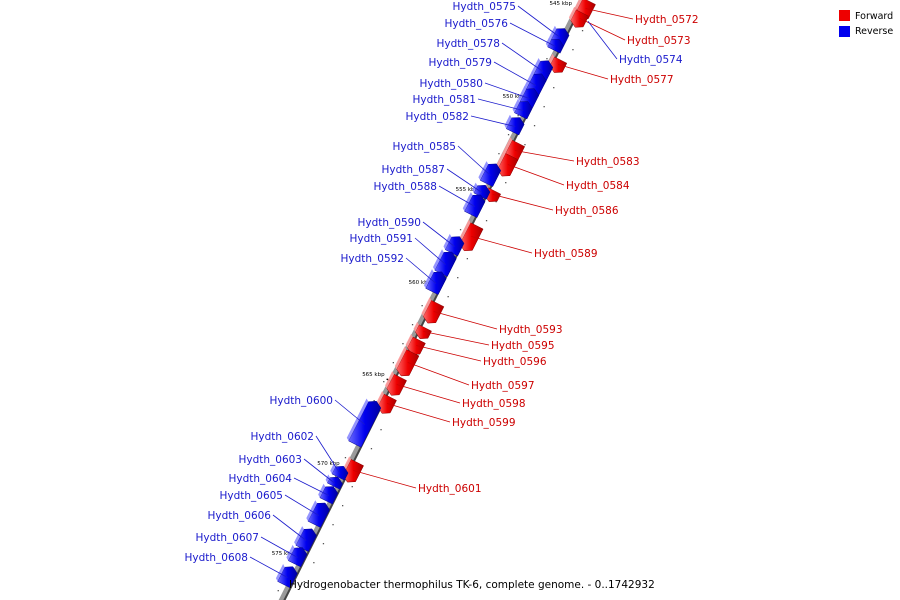 The height and width of the screenshot is (600, 900). I want to click on gene-label: Hydth_0588, so click(405, 187).